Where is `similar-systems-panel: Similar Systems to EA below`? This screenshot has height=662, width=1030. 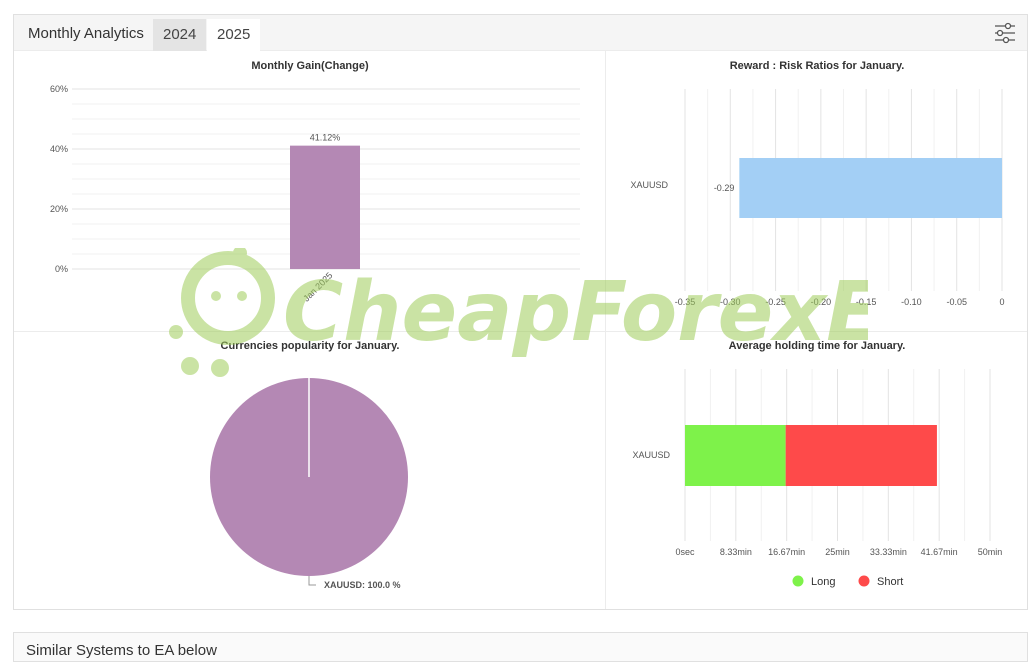
similar-systems-panel: Similar Systems to EA below is located at coordinates (520, 647).